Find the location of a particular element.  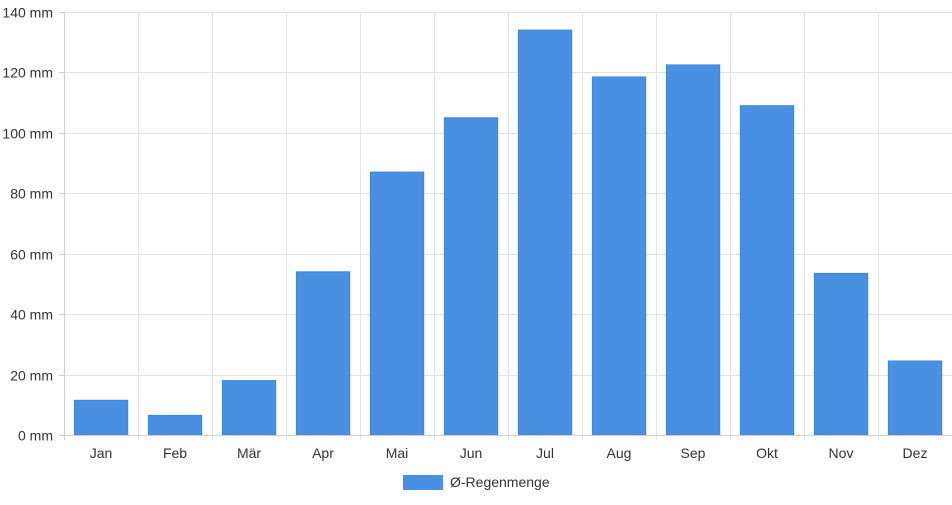

x-tick-label: Dez is located at coordinates (915, 453).